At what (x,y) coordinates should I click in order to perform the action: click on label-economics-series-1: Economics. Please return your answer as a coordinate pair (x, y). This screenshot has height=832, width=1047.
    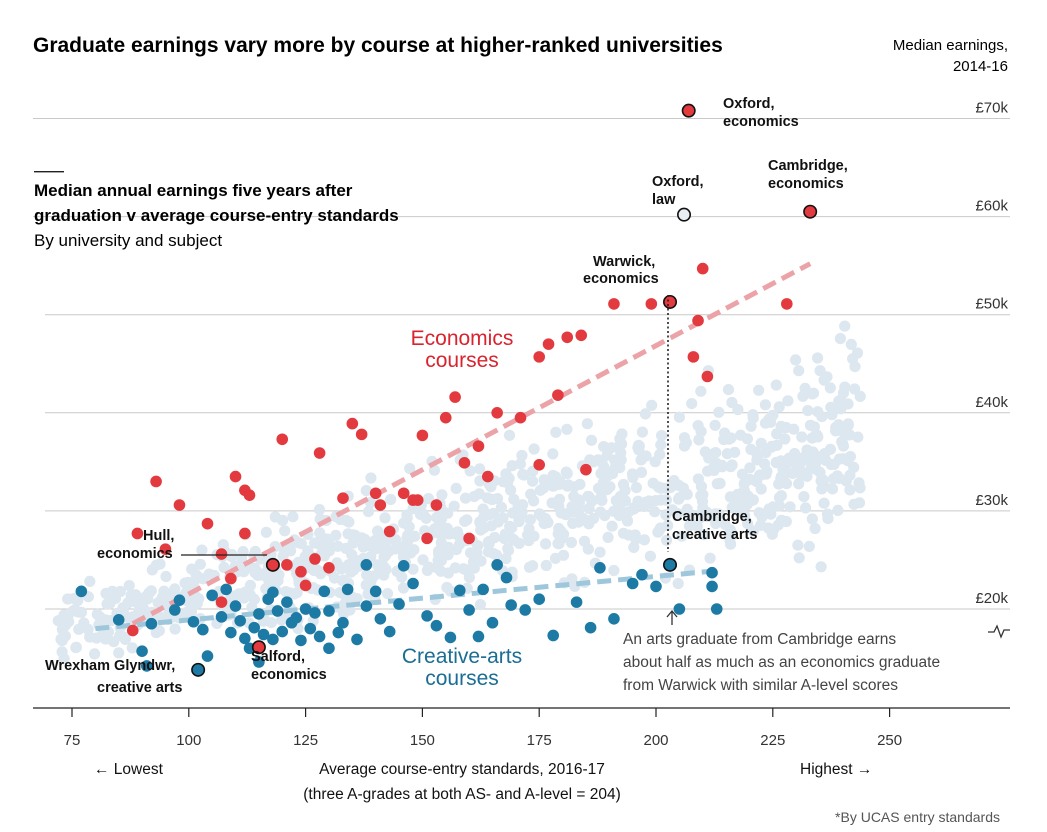
    Looking at the image, I should click on (462, 338).